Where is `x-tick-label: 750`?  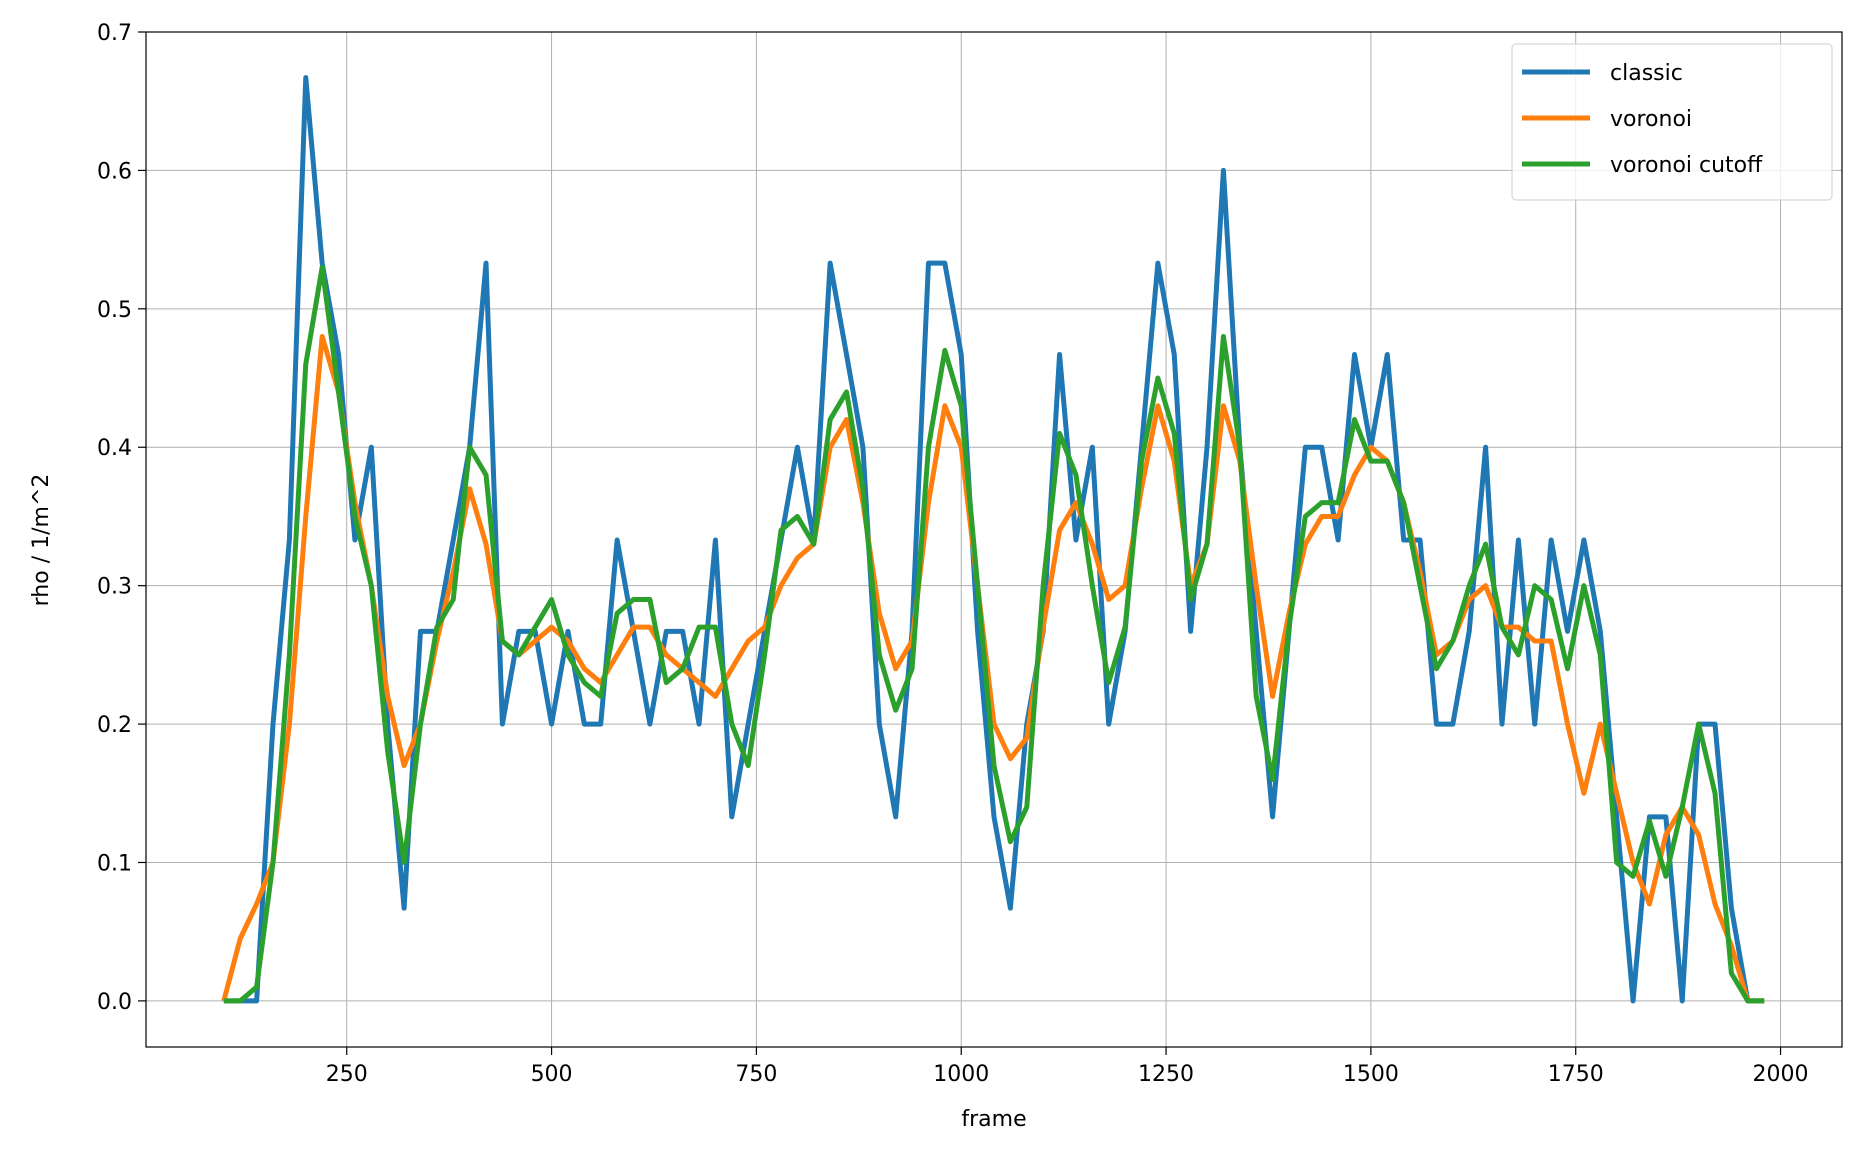
x-tick-label: 750 is located at coordinates (756, 1074).